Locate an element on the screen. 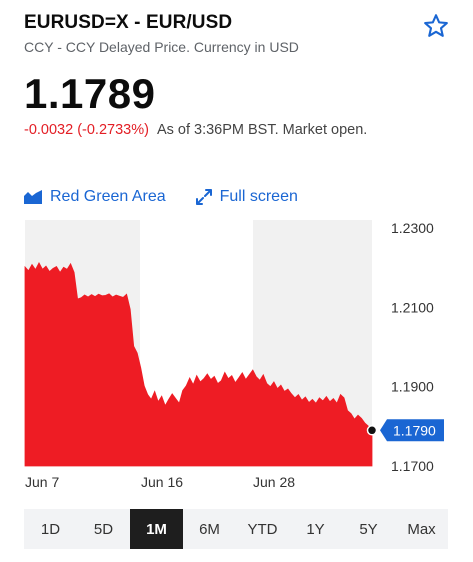 The width and height of the screenshot is (473, 562). range-selector: 1D 5D 1M 6M YTD 1Y 5Y Max is located at coordinates (236, 529).